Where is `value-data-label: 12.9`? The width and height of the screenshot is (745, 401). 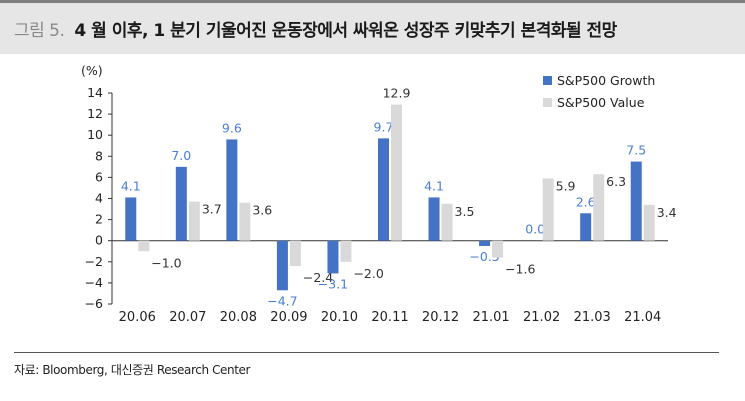
value-data-label: 12.9 is located at coordinates (397, 93).